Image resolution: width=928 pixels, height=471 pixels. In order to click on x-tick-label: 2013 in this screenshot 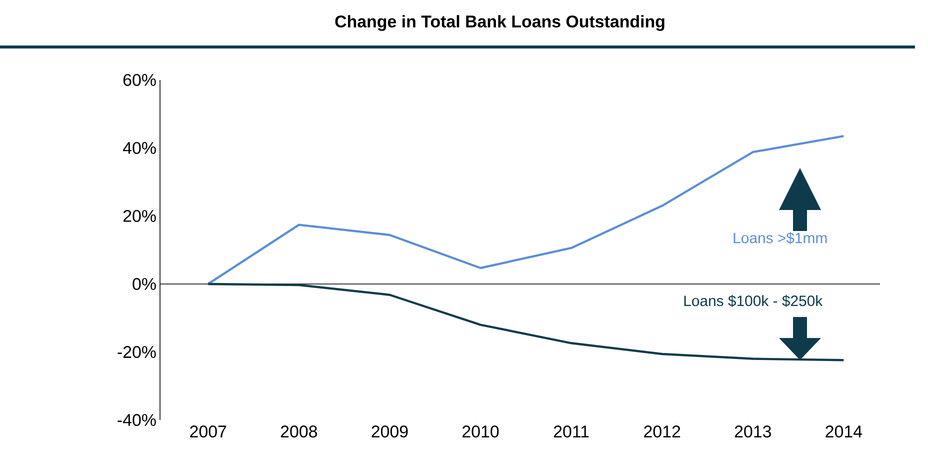, I will do `click(752, 432)`.